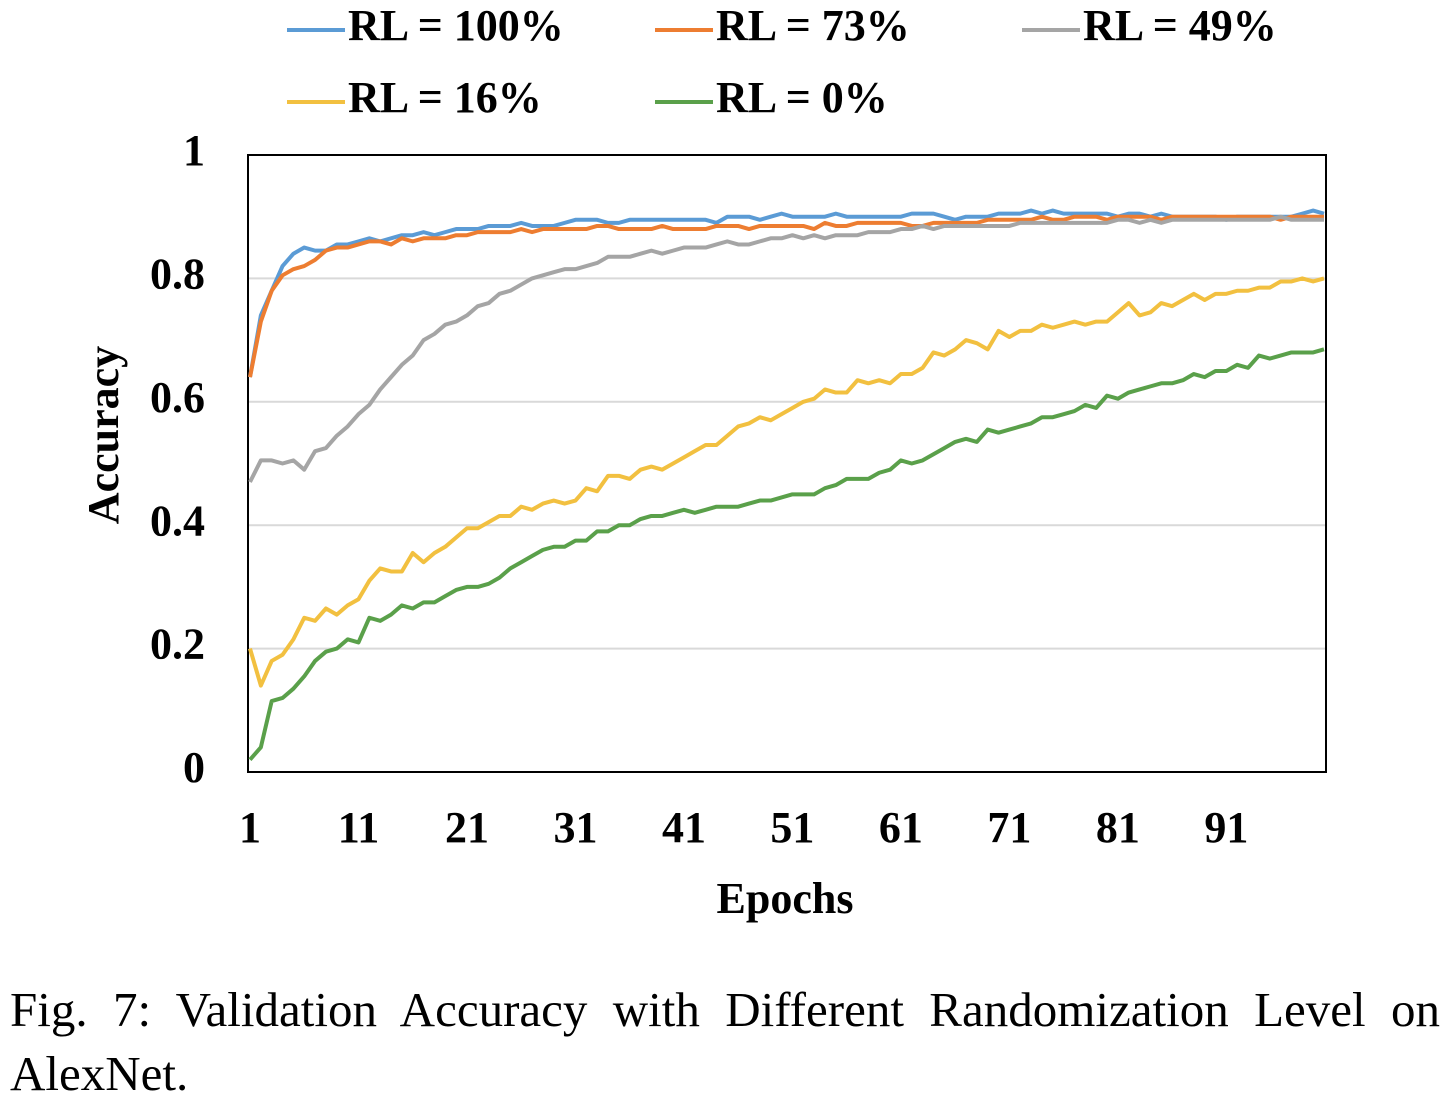 Image resolution: width=1451 pixels, height=1110 pixels. Describe the element at coordinates (103, 435) in the screenshot. I see `y-axis-title: Accuracy` at that location.